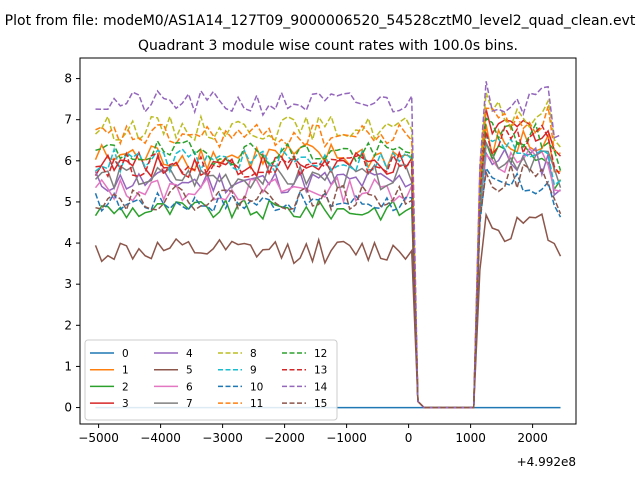 The image size is (640, 480). Describe the element at coordinates (68, 325) in the screenshot. I see `y-tick-label: 2` at that location.